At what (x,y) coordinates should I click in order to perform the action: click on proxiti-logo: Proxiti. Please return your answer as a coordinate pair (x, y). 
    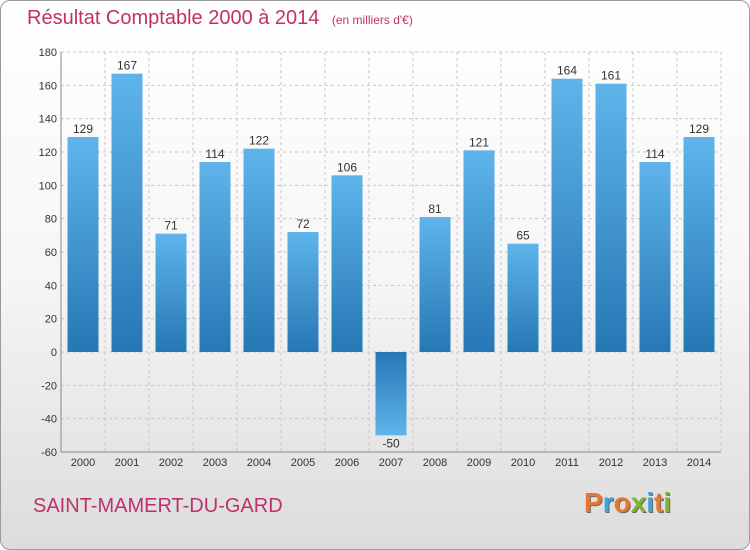
    Looking at the image, I should click on (627, 503).